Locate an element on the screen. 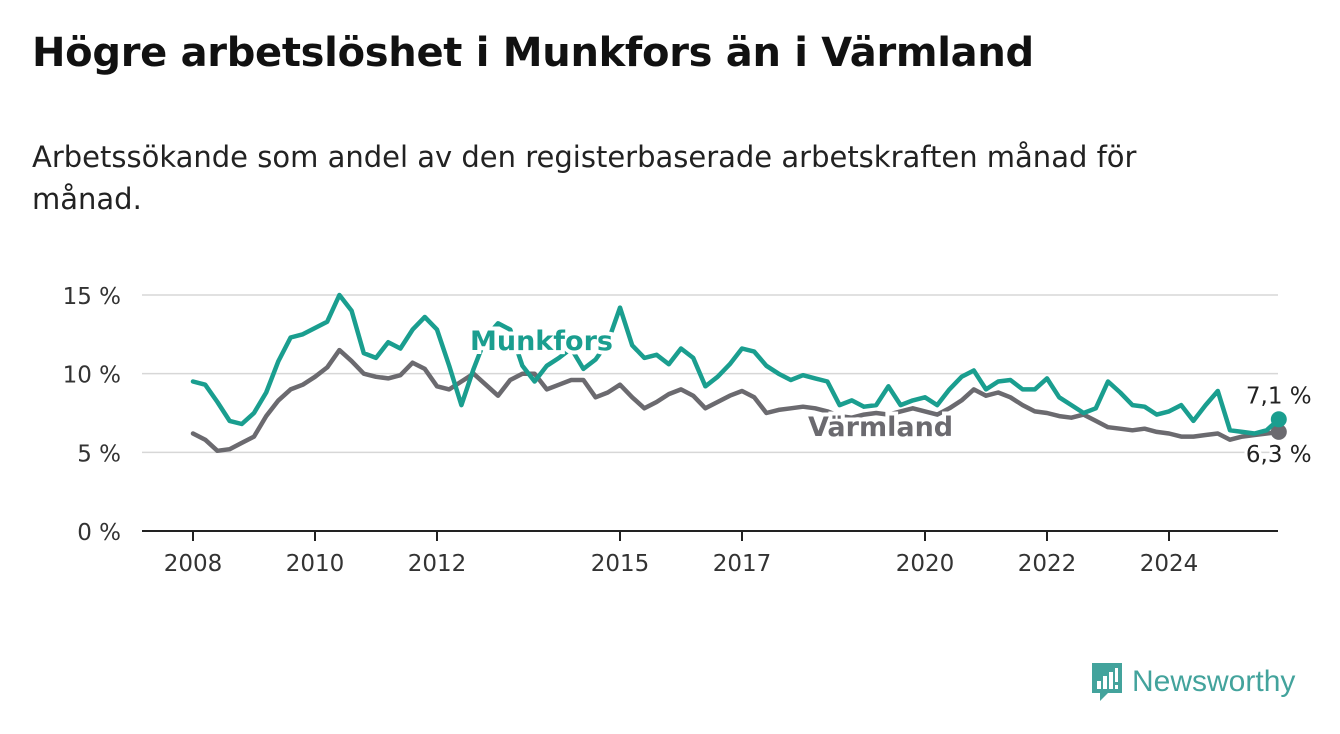  y-tick-label: 15 % is located at coordinates (92, 297).